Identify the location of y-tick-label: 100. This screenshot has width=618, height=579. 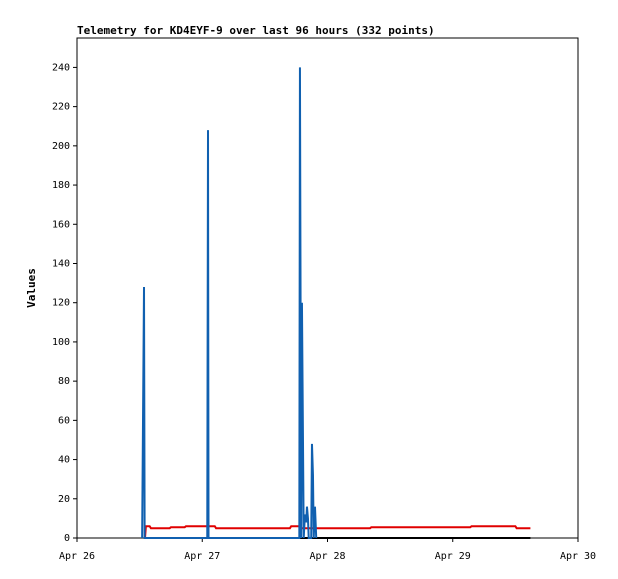
(61, 342).